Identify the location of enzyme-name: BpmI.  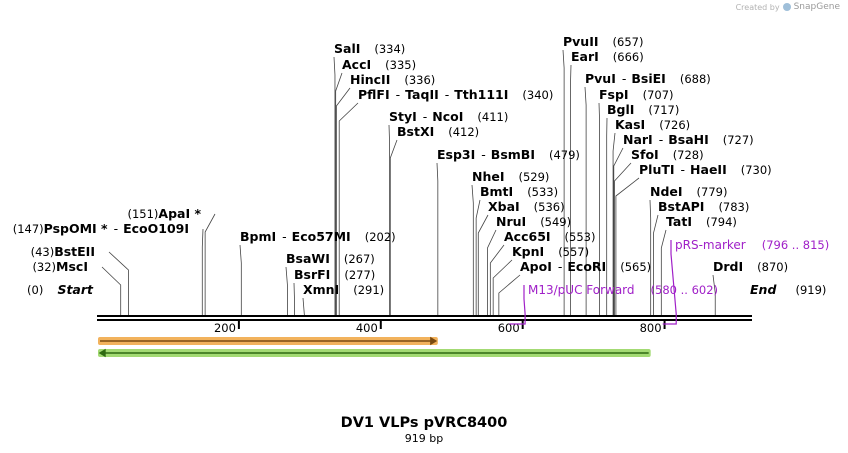
(258, 236).